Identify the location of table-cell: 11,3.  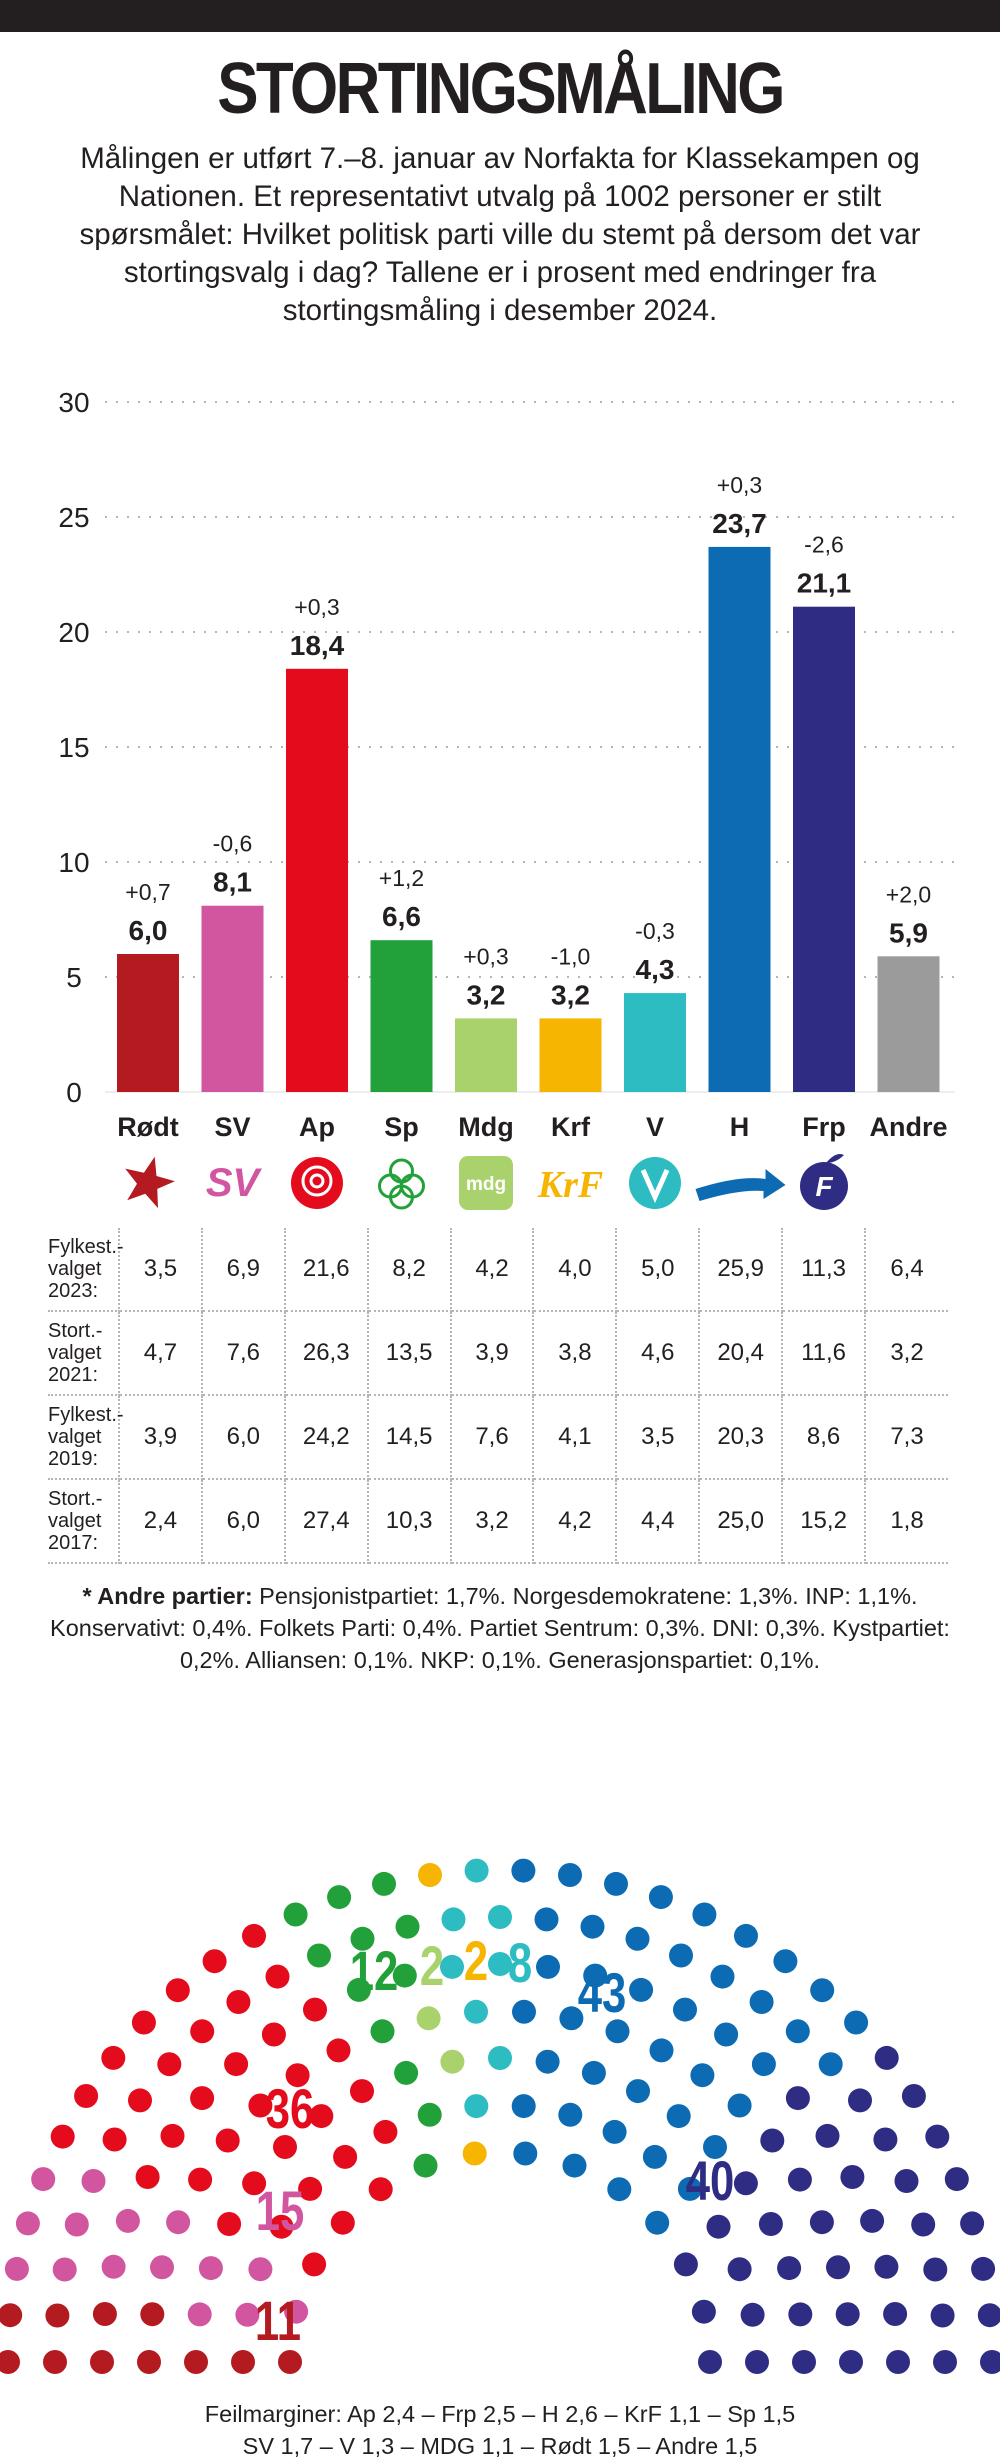
(824, 1270).